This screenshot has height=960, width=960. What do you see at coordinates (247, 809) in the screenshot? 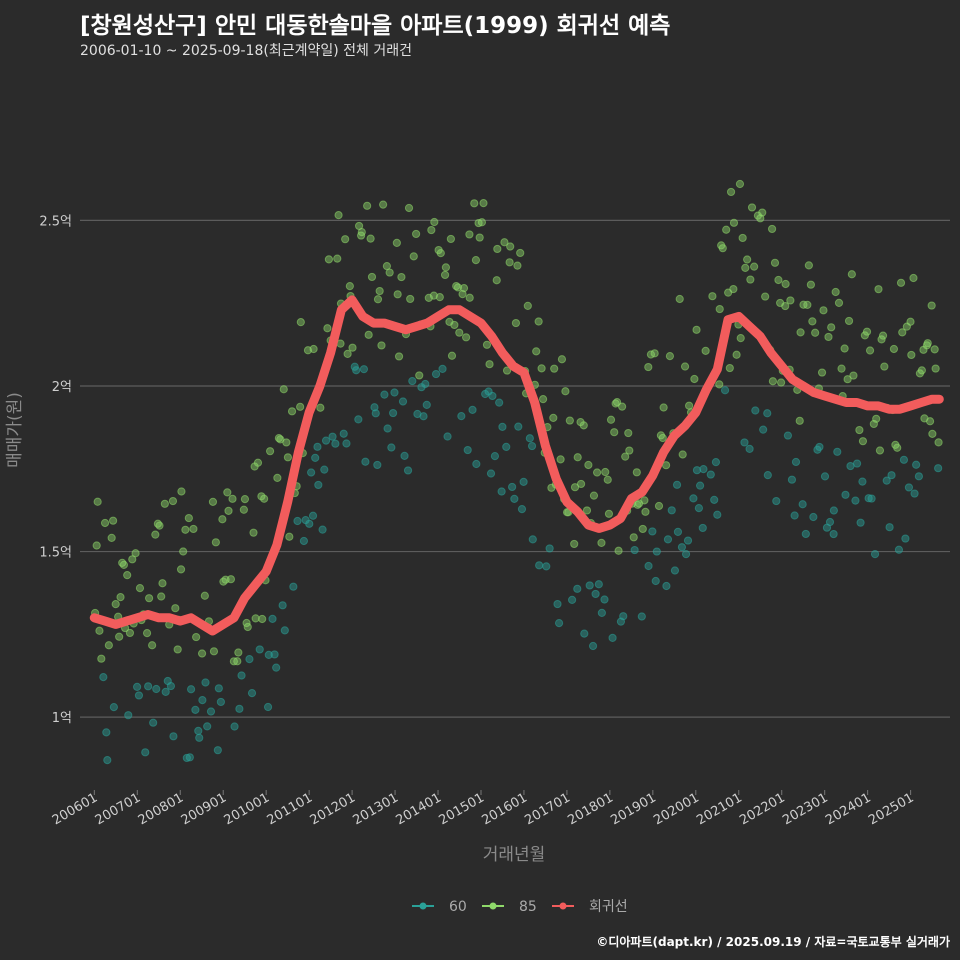
I see `x-tick-label: 201001` at bounding box center [247, 809].